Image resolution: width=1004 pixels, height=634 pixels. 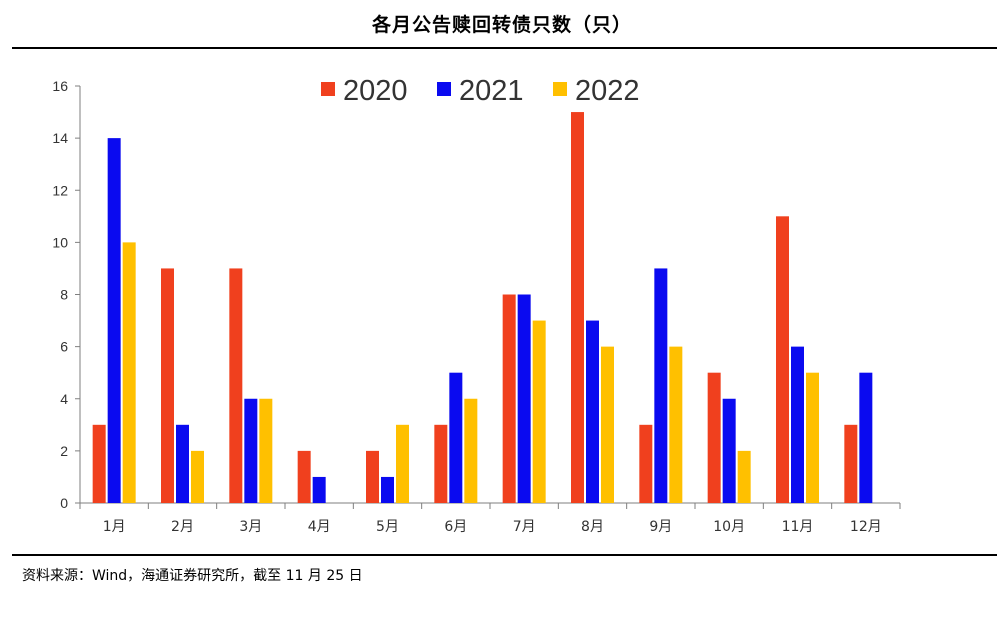 What do you see at coordinates (60, 138) in the screenshot?
I see `y-tick-label: 14` at bounding box center [60, 138].